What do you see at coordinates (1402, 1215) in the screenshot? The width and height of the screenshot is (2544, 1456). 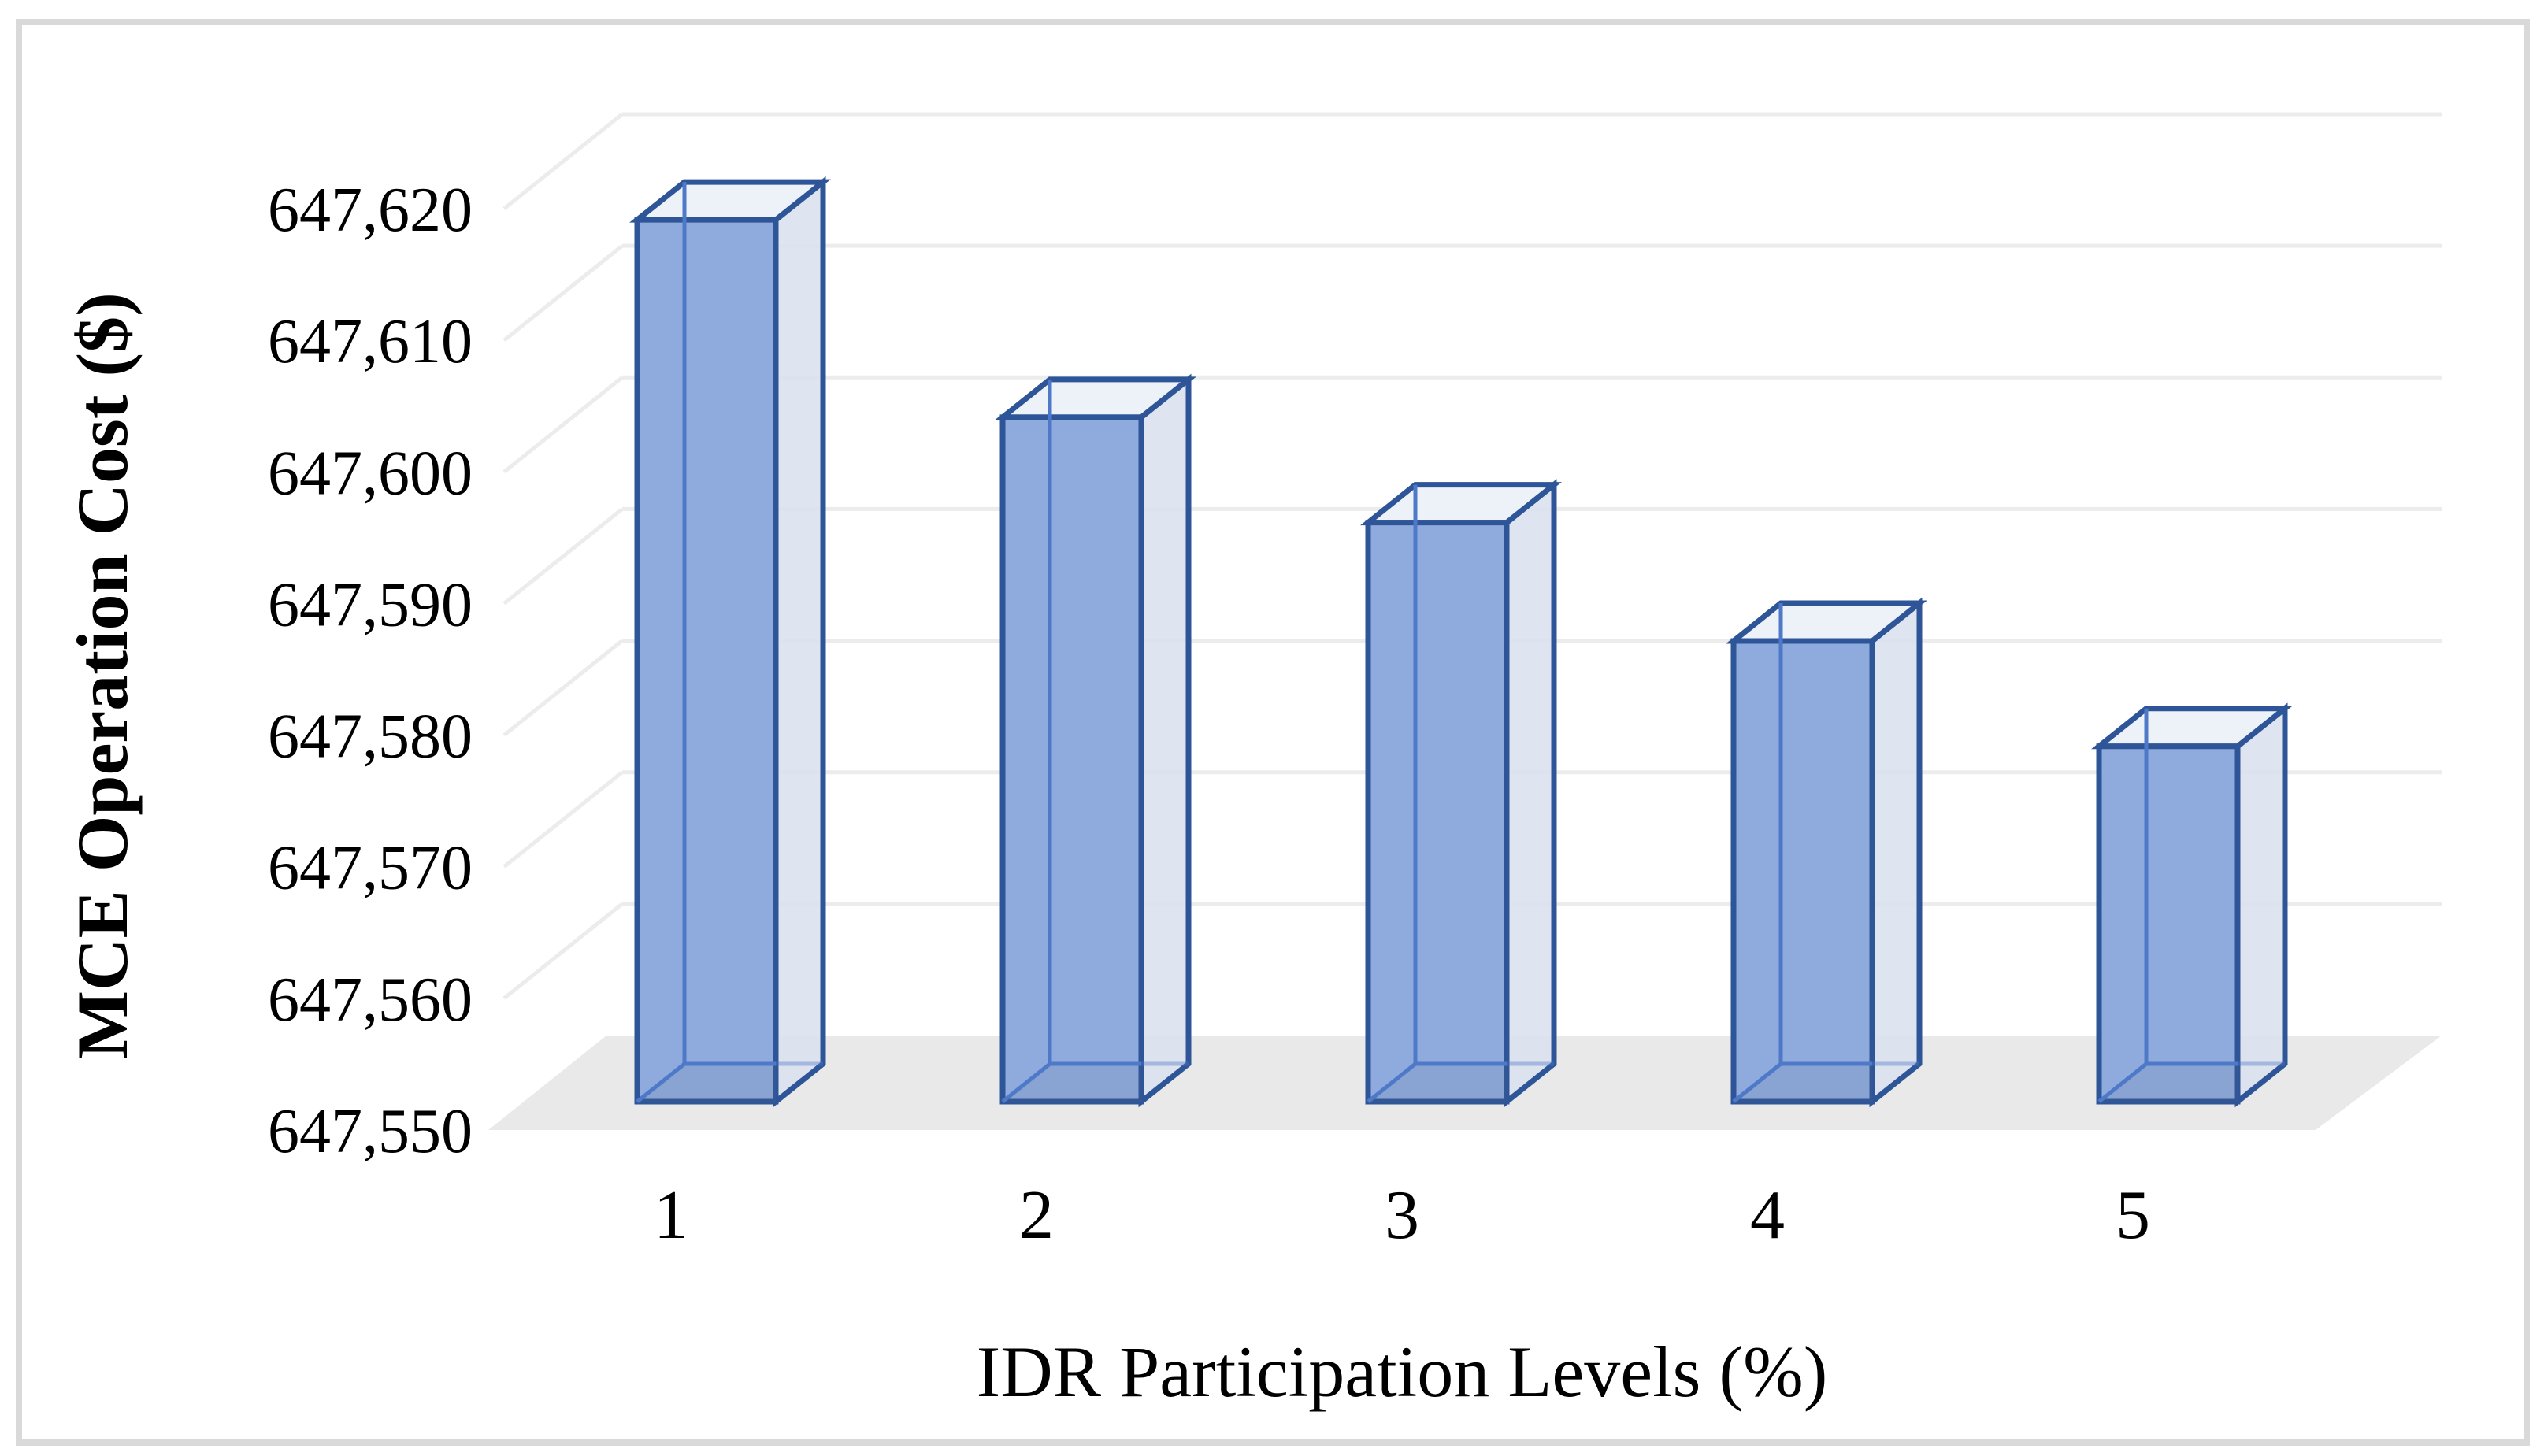 I see `x-axis-category-label: 3` at bounding box center [1402, 1215].